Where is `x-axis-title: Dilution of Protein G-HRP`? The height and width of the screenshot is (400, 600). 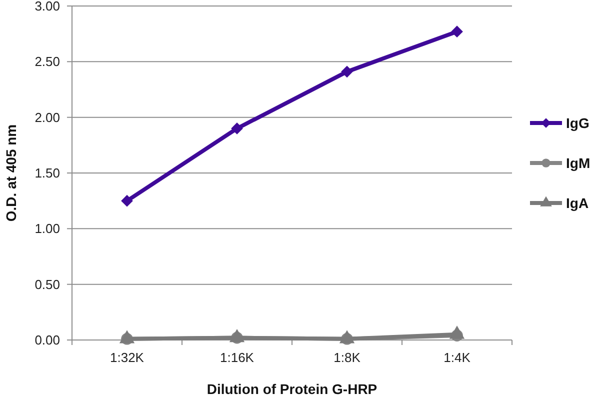 x-axis-title: Dilution of Protein G-HRP is located at coordinates (292, 389).